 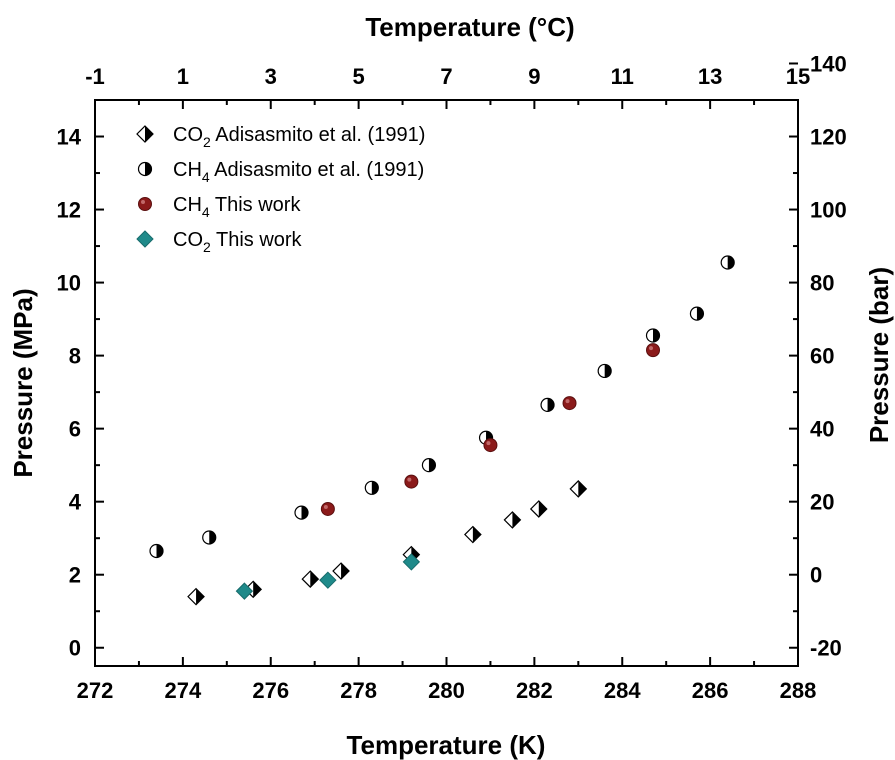 What do you see at coordinates (238, 242) in the screenshot?
I see `legend-entry: CO2 This work` at bounding box center [238, 242].